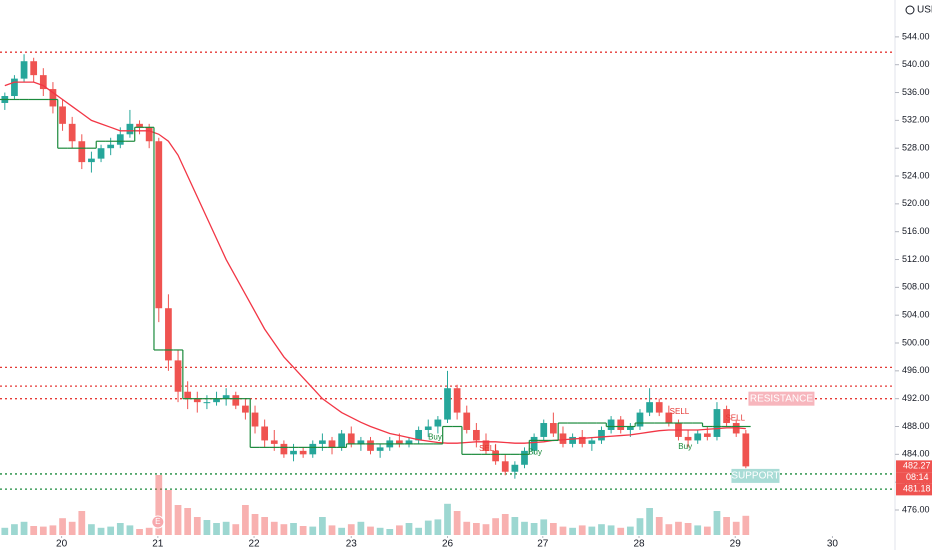  What do you see at coordinates (916, 203) in the screenshot?
I see `y-tick-label: 520.00` at bounding box center [916, 203].